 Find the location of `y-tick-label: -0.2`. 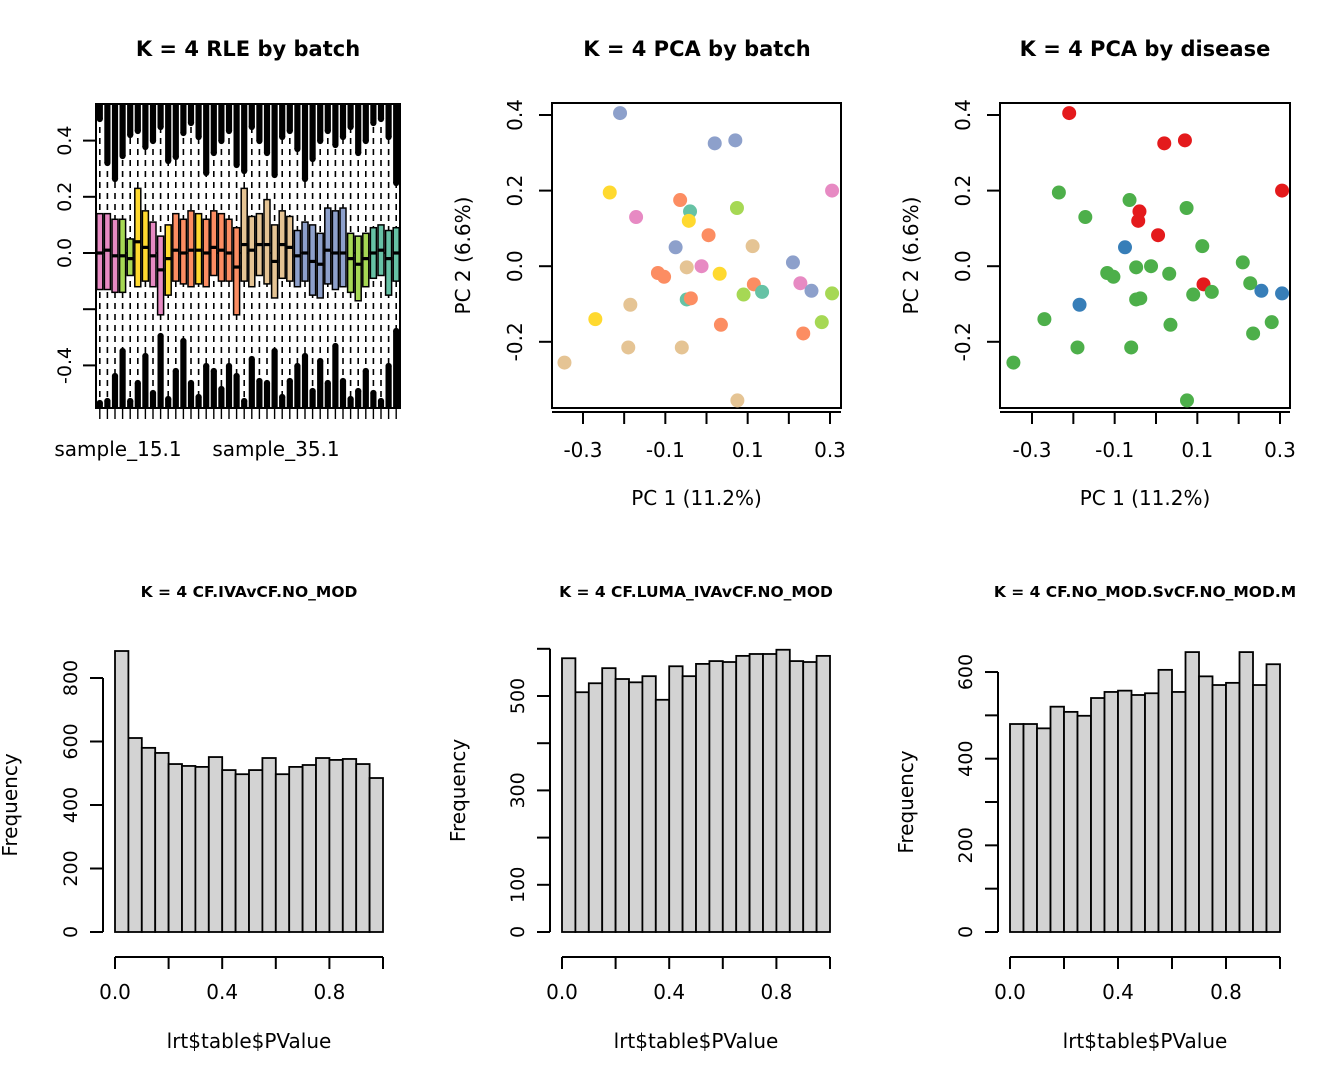

y-tick-label: -0.2 is located at coordinates (515, 341).